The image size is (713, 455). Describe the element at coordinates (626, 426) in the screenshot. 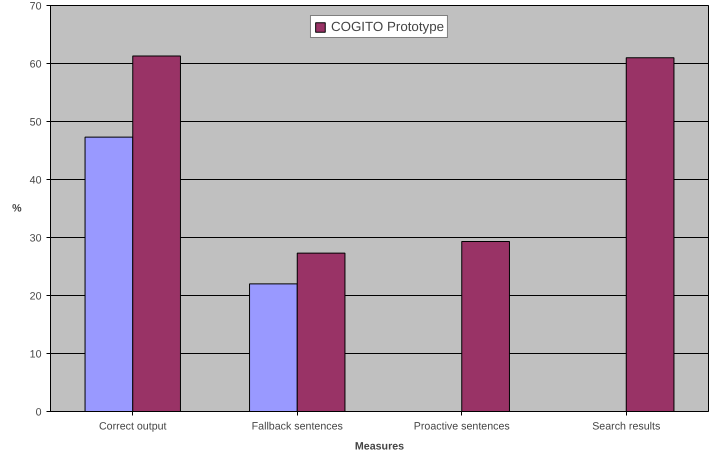

I see `x-tick-label: Search results` at that location.